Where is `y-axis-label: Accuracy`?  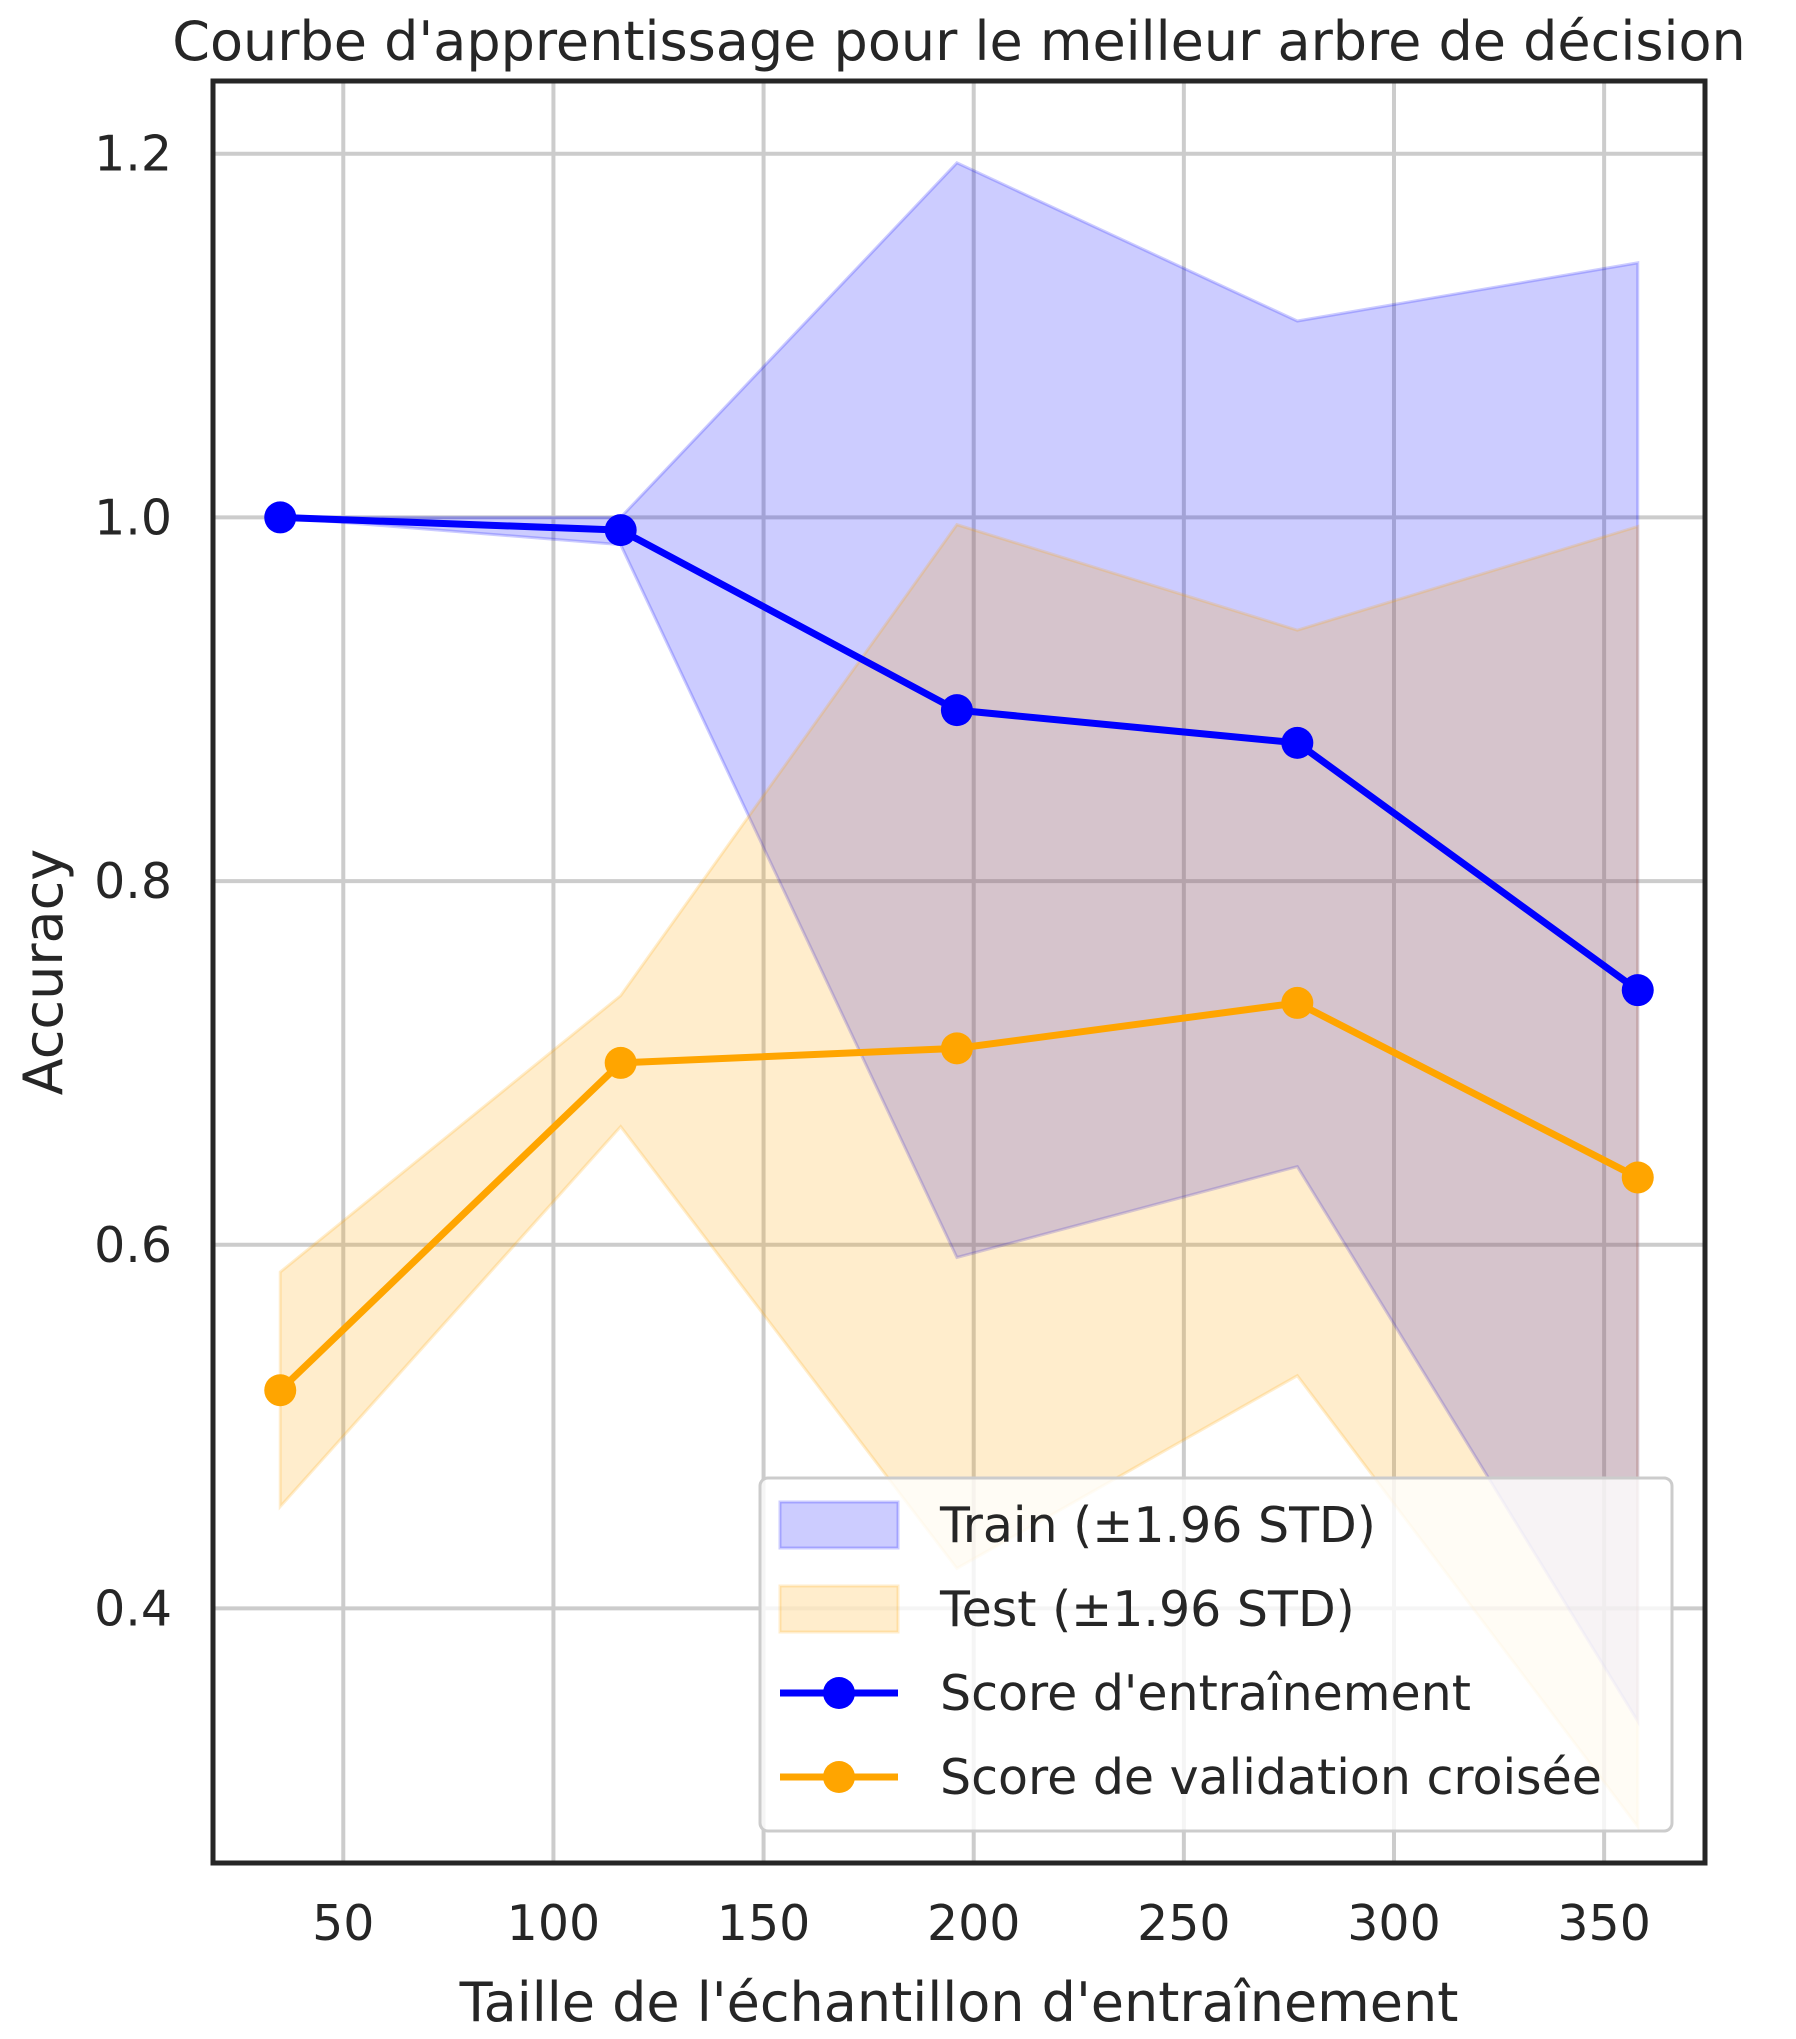
y-axis-label: Accuracy is located at coordinates (43, 972).